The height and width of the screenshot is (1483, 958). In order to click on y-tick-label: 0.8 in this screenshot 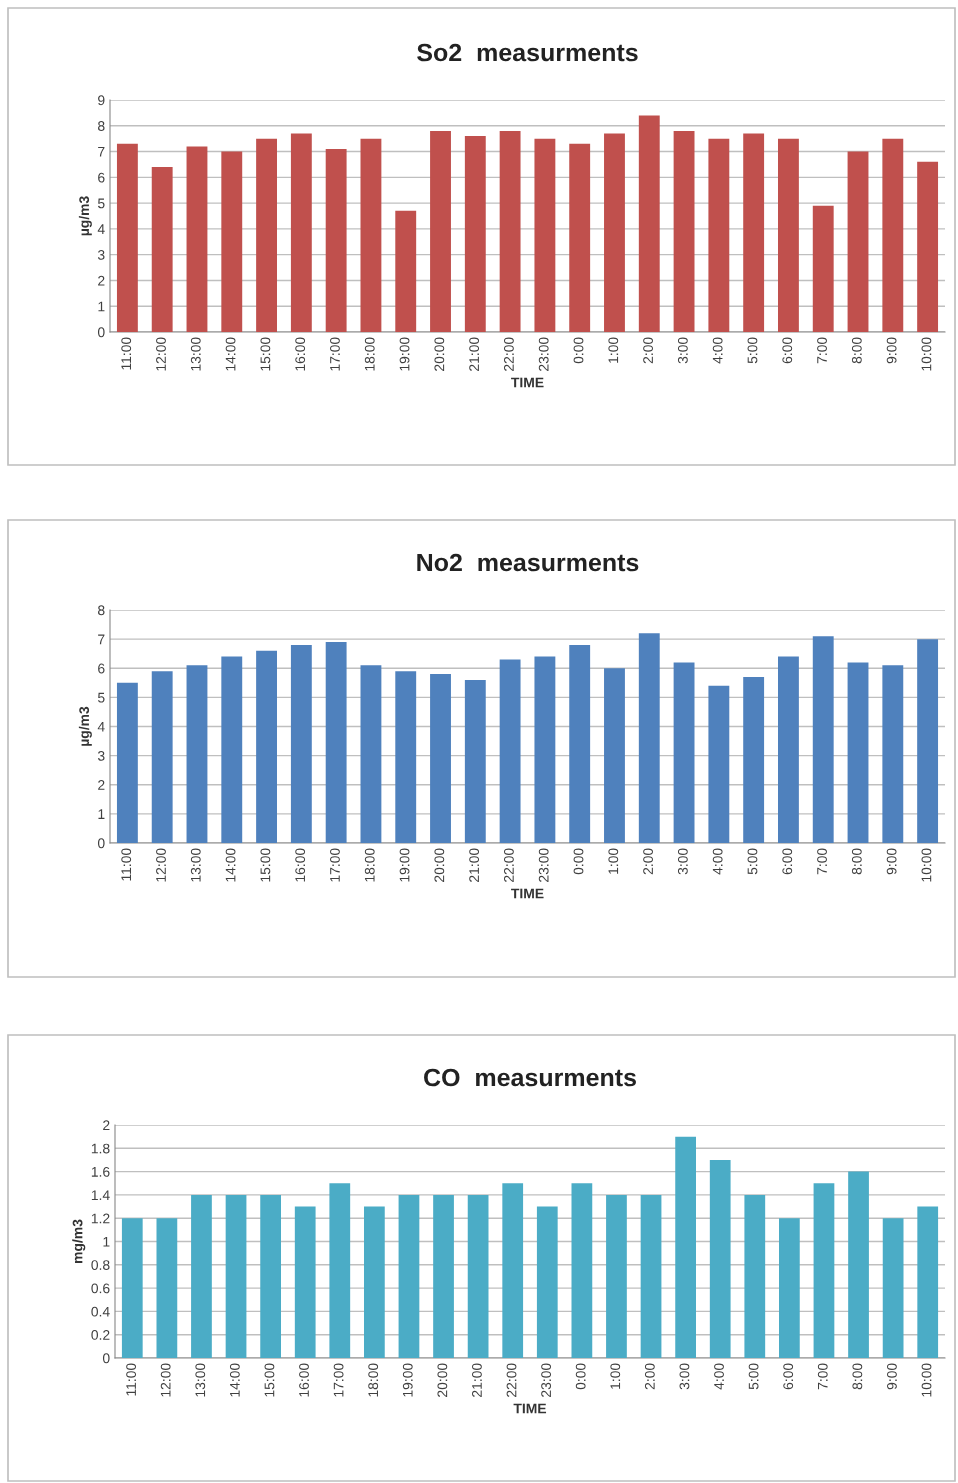, I will do `click(100, 1265)`.